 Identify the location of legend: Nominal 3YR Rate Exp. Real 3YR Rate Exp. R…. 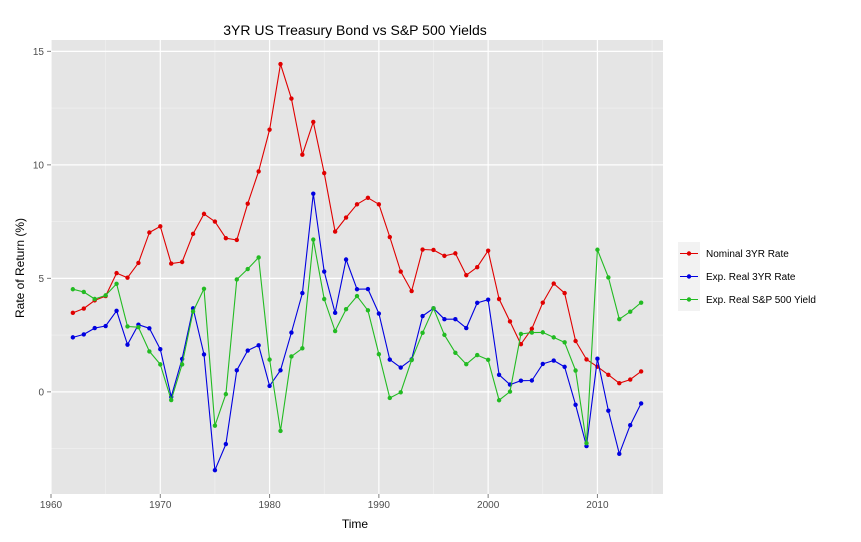
(747, 276).